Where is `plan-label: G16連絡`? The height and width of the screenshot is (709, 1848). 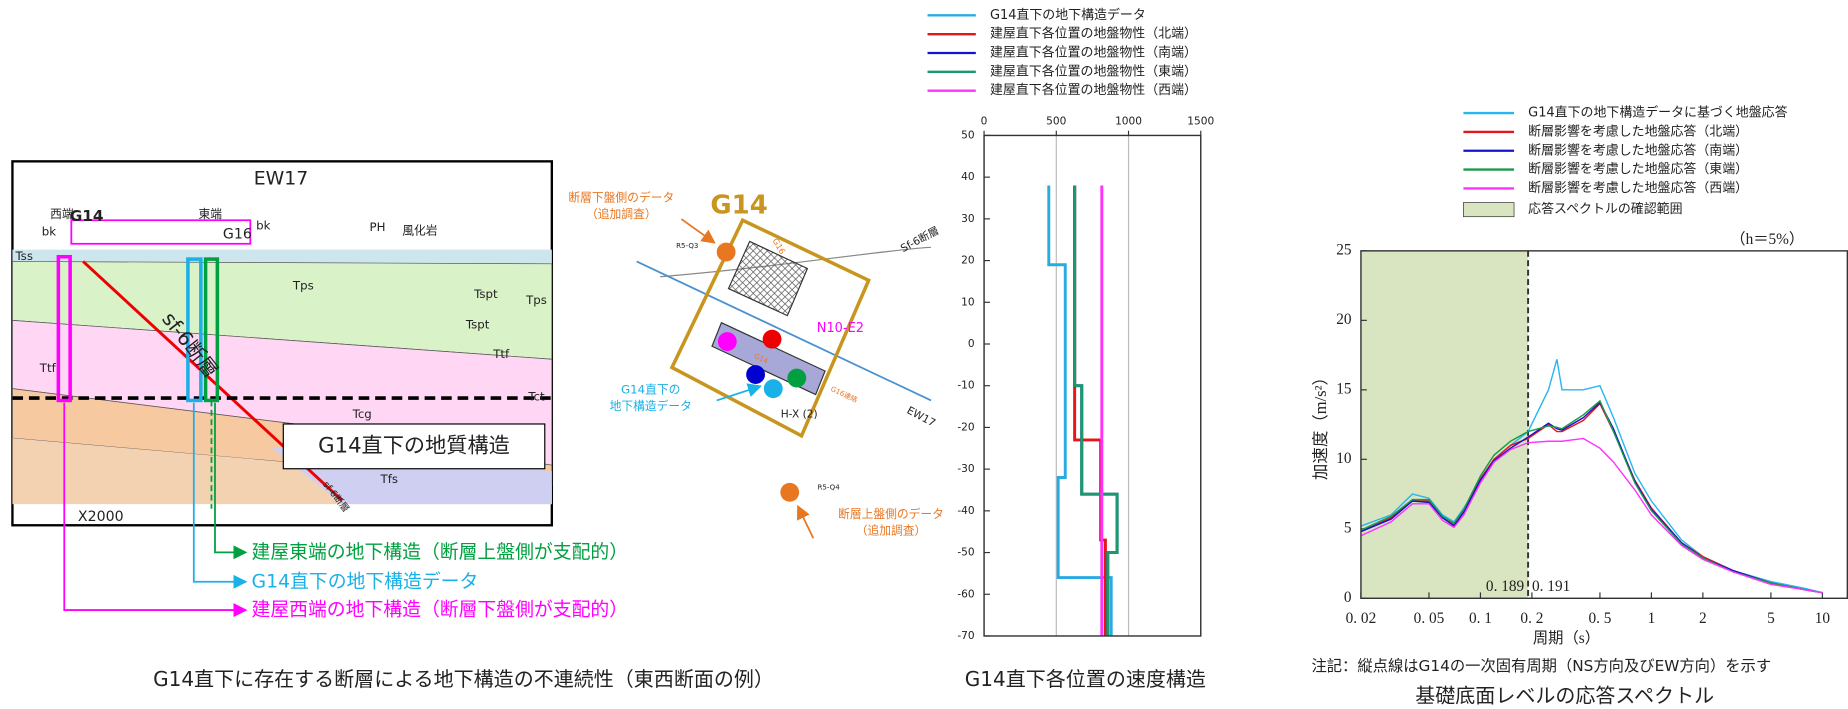 plan-label: G16連絡 is located at coordinates (844, 394).